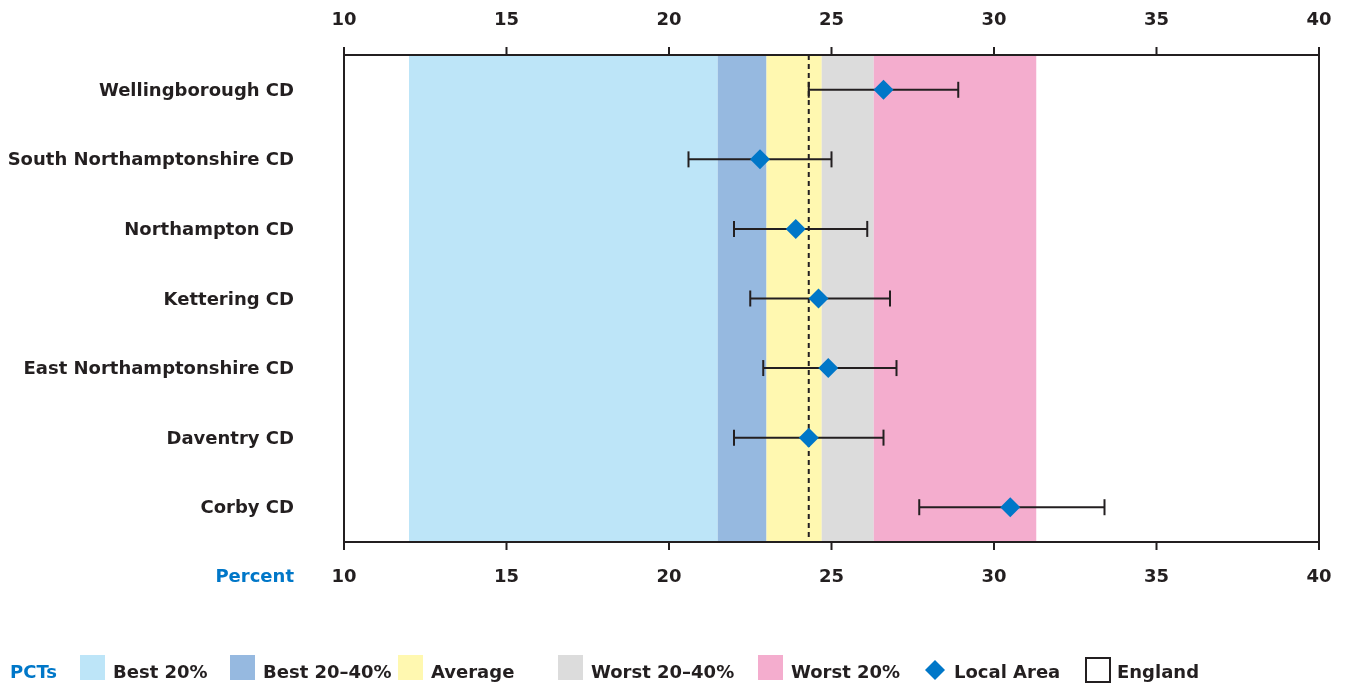  What do you see at coordinates (209, 228) in the screenshot?
I see `y-tick-label: Northampton CD` at bounding box center [209, 228].